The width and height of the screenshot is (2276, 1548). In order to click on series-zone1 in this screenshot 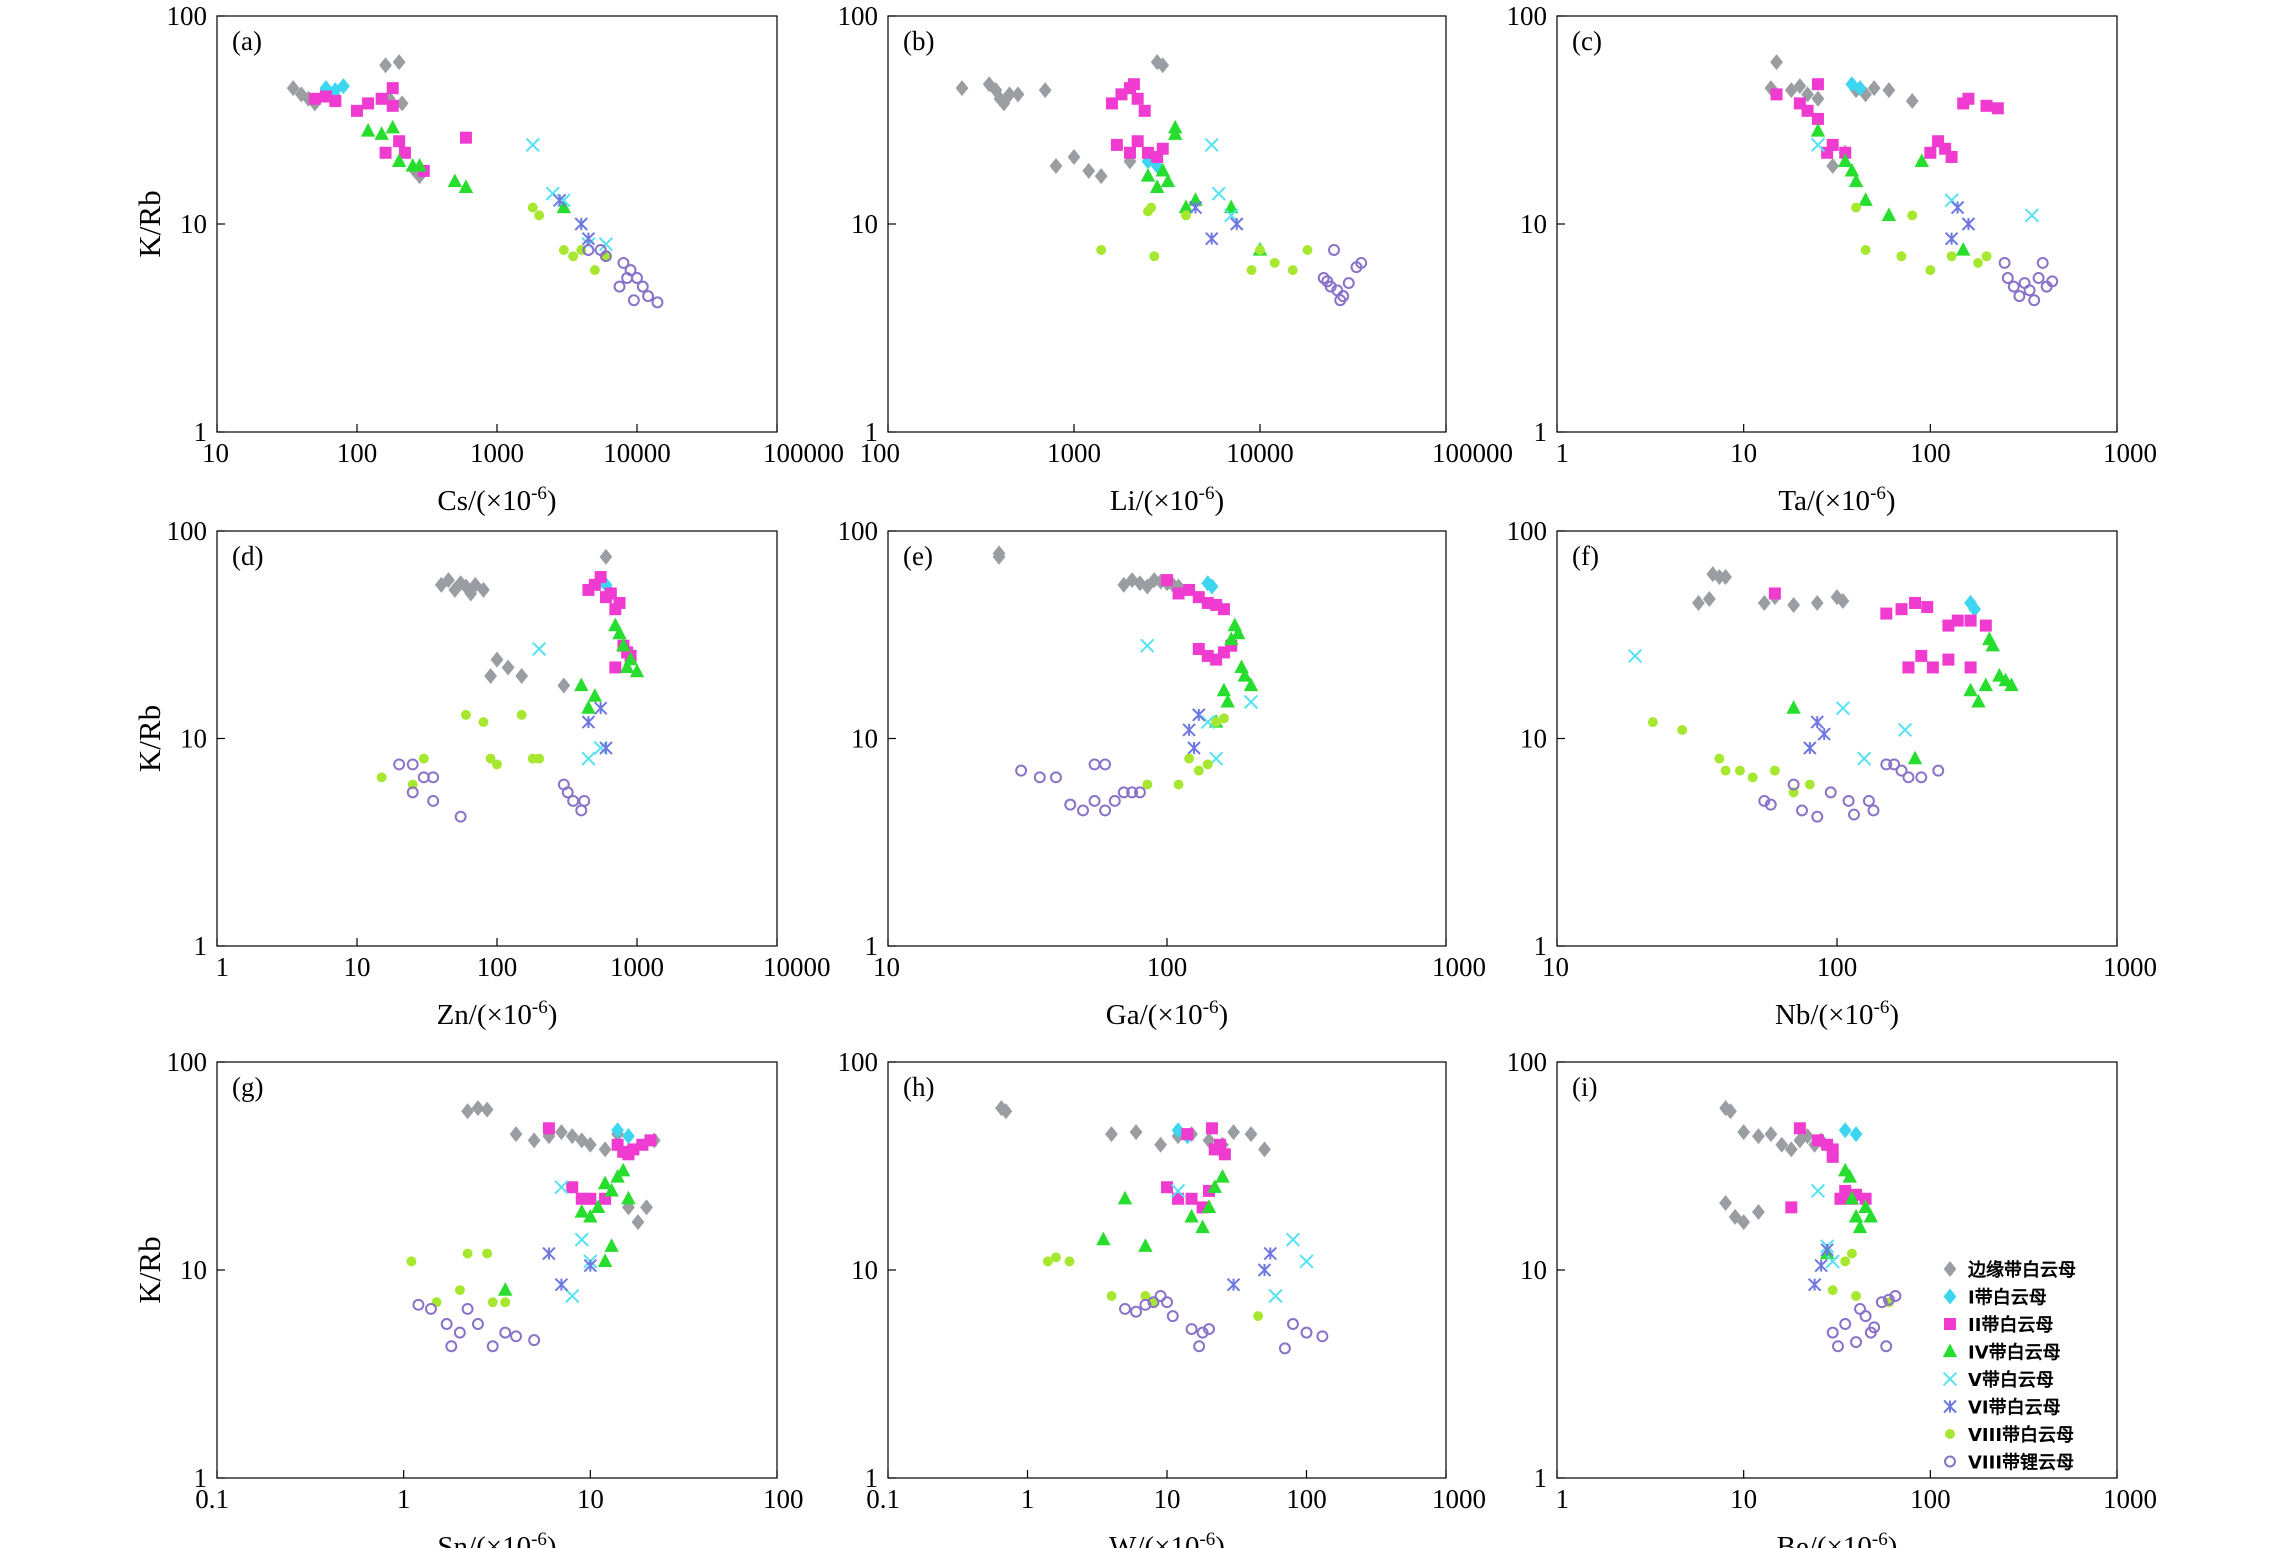, I will do `click(1210, 585)`.